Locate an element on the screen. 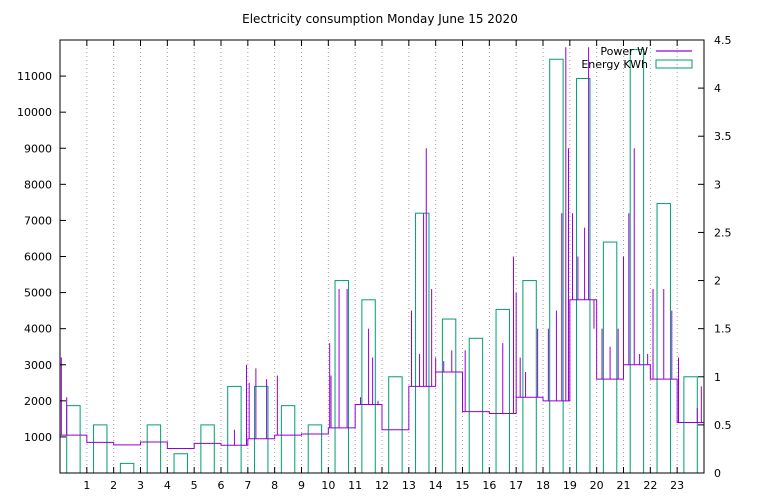 This screenshot has width=768, height=500. y-tick-label: 9000 is located at coordinates (38, 148).